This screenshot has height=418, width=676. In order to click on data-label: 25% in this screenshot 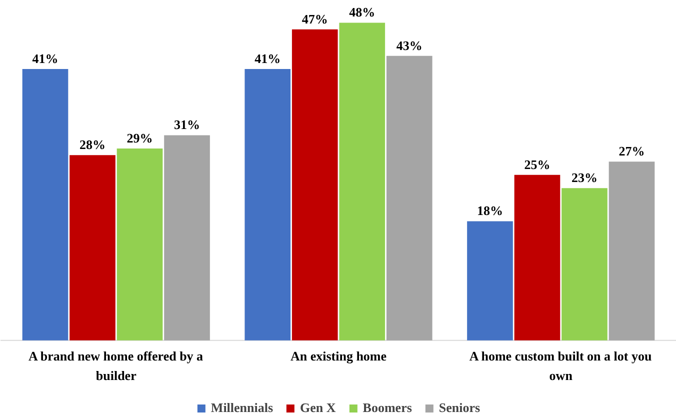, I will do `click(537, 164)`.